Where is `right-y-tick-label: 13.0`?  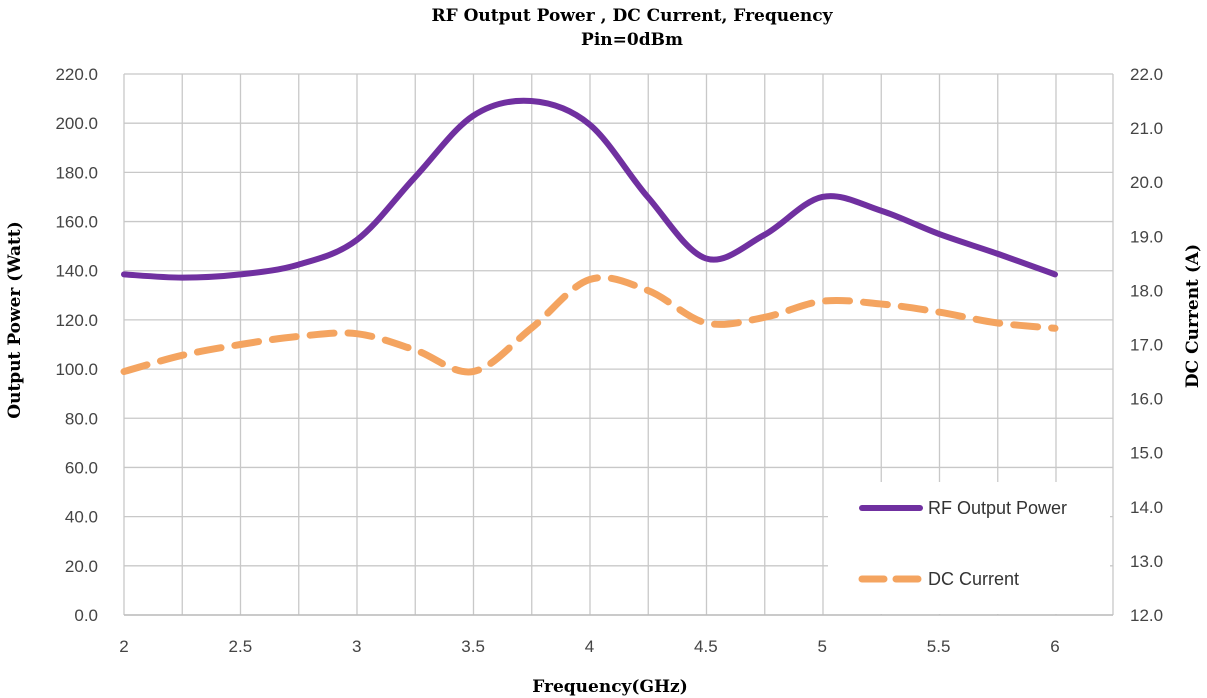 right-y-tick-label: 13.0 is located at coordinates (1146, 561).